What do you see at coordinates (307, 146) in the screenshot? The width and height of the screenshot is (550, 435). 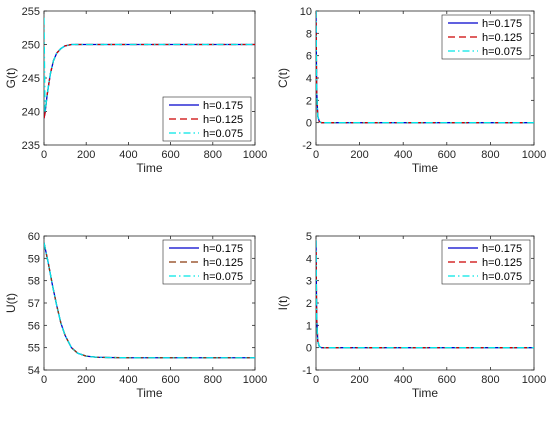 I see `y-tick-label: -2` at bounding box center [307, 146].